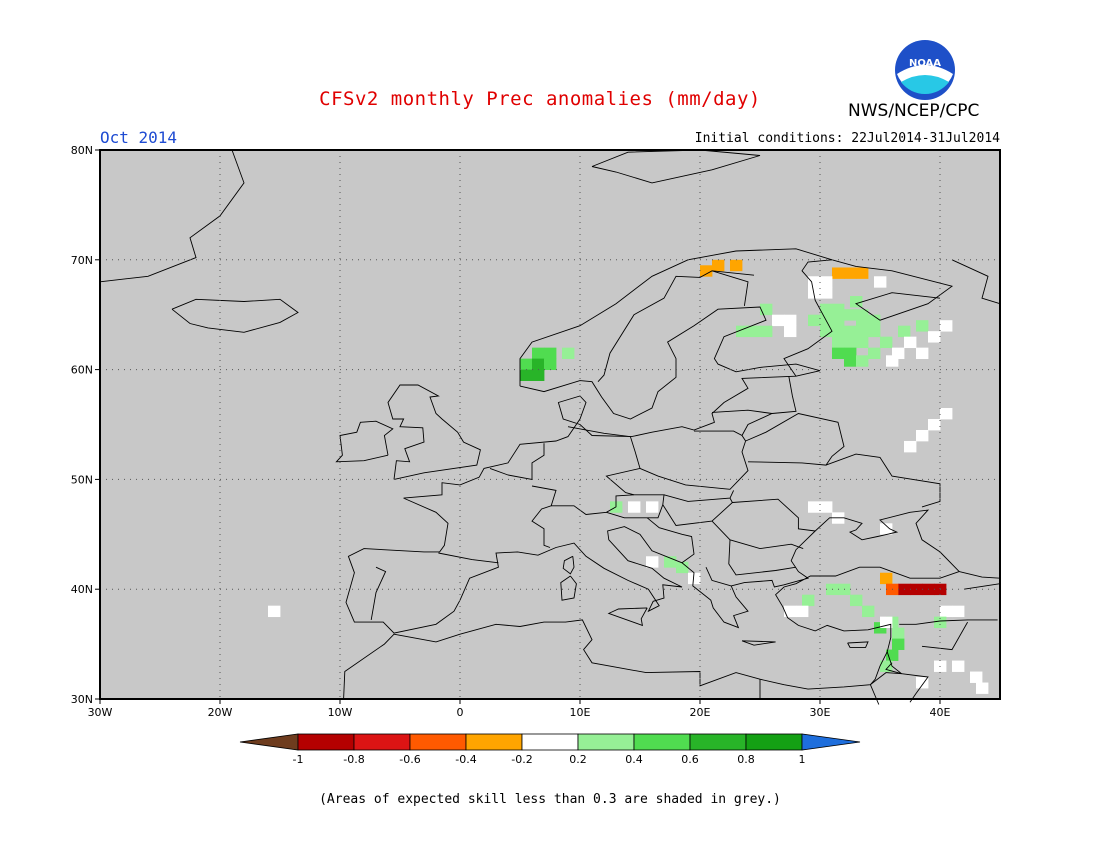  Describe the element at coordinates (465, 759) in the screenshot. I see `colorbar-label: -0.4` at that location.